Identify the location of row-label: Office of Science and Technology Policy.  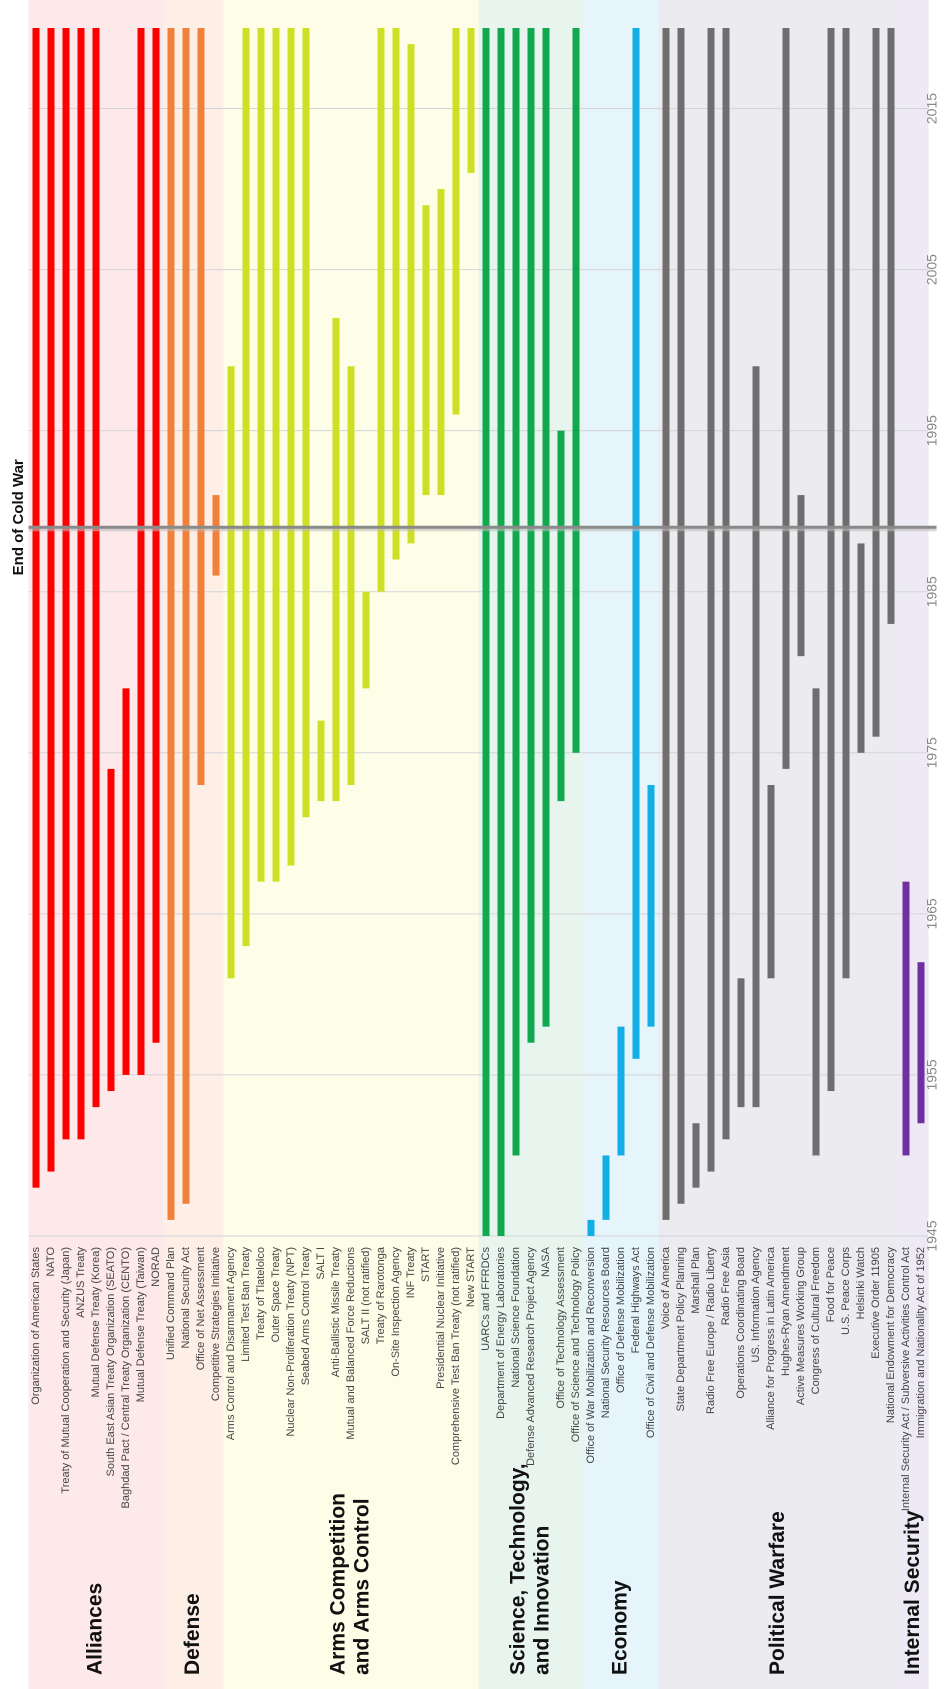
(576, 1345).